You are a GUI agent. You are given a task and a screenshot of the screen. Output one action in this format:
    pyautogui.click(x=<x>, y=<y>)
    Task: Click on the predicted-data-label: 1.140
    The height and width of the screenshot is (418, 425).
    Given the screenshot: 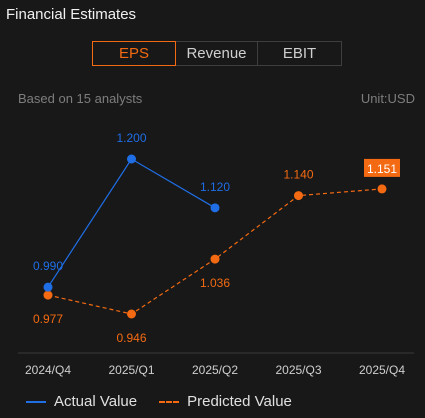 What is the action you would take?
    pyautogui.click(x=298, y=175)
    